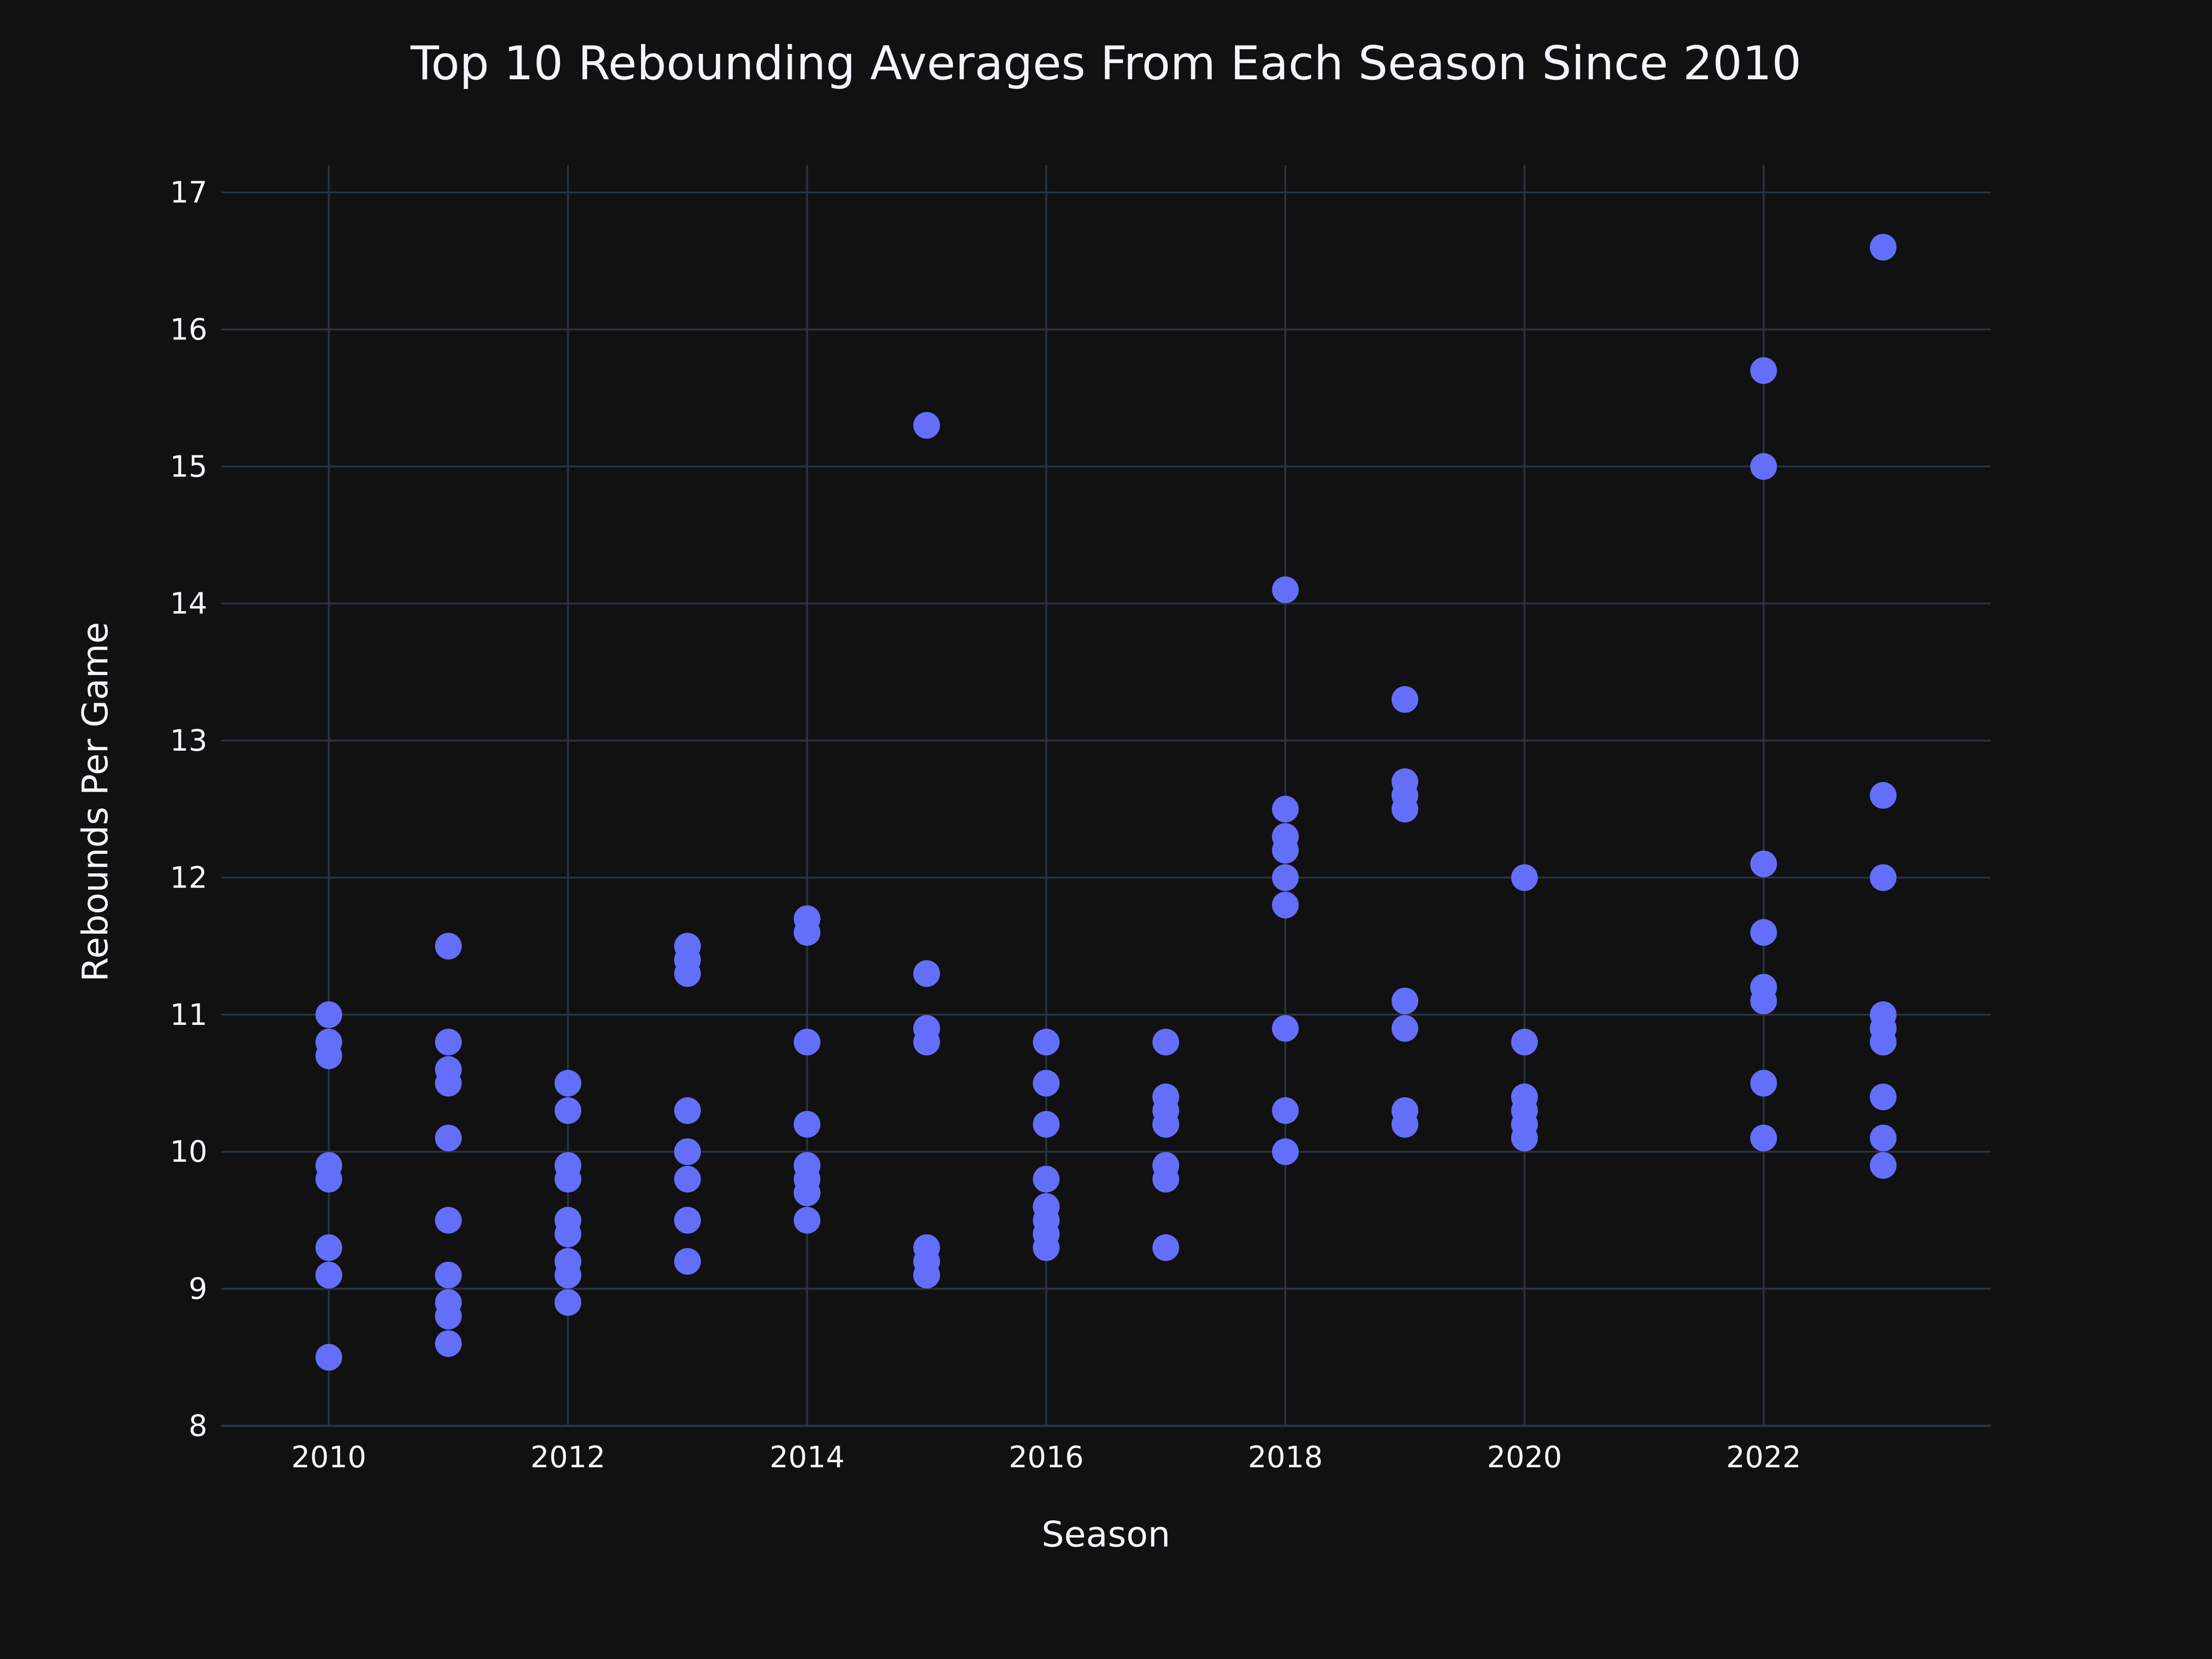 This screenshot has height=1659, width=2212. I want to click on y-tick-label: 12, so click(188, 878).